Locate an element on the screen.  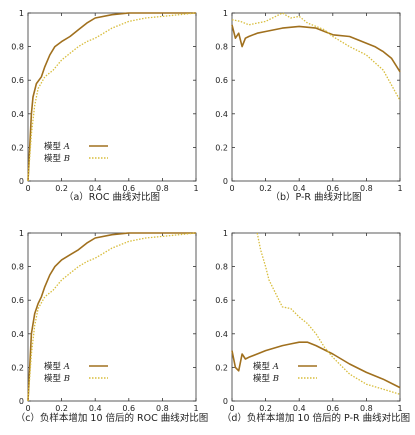
series-line-model-b is located at coordinates (316, 56).